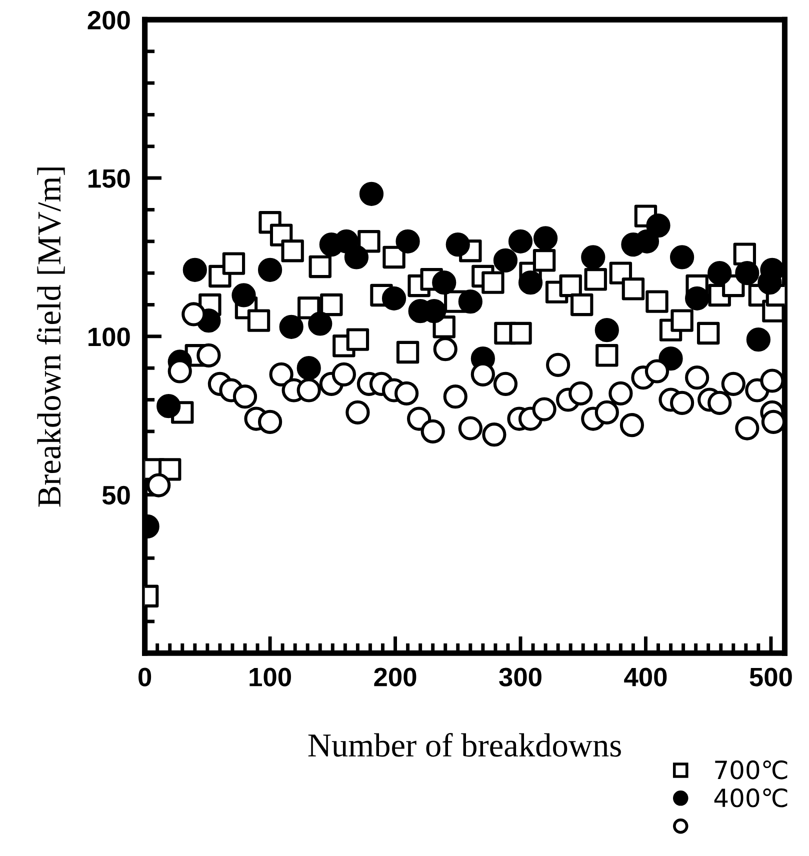 Image resolution: width=809 pixels, height=856 pixels. What do you see at coordinates (116, 495) in the screenshot?
I see `y-tick-label: 50` at bounding box center [116, 495].